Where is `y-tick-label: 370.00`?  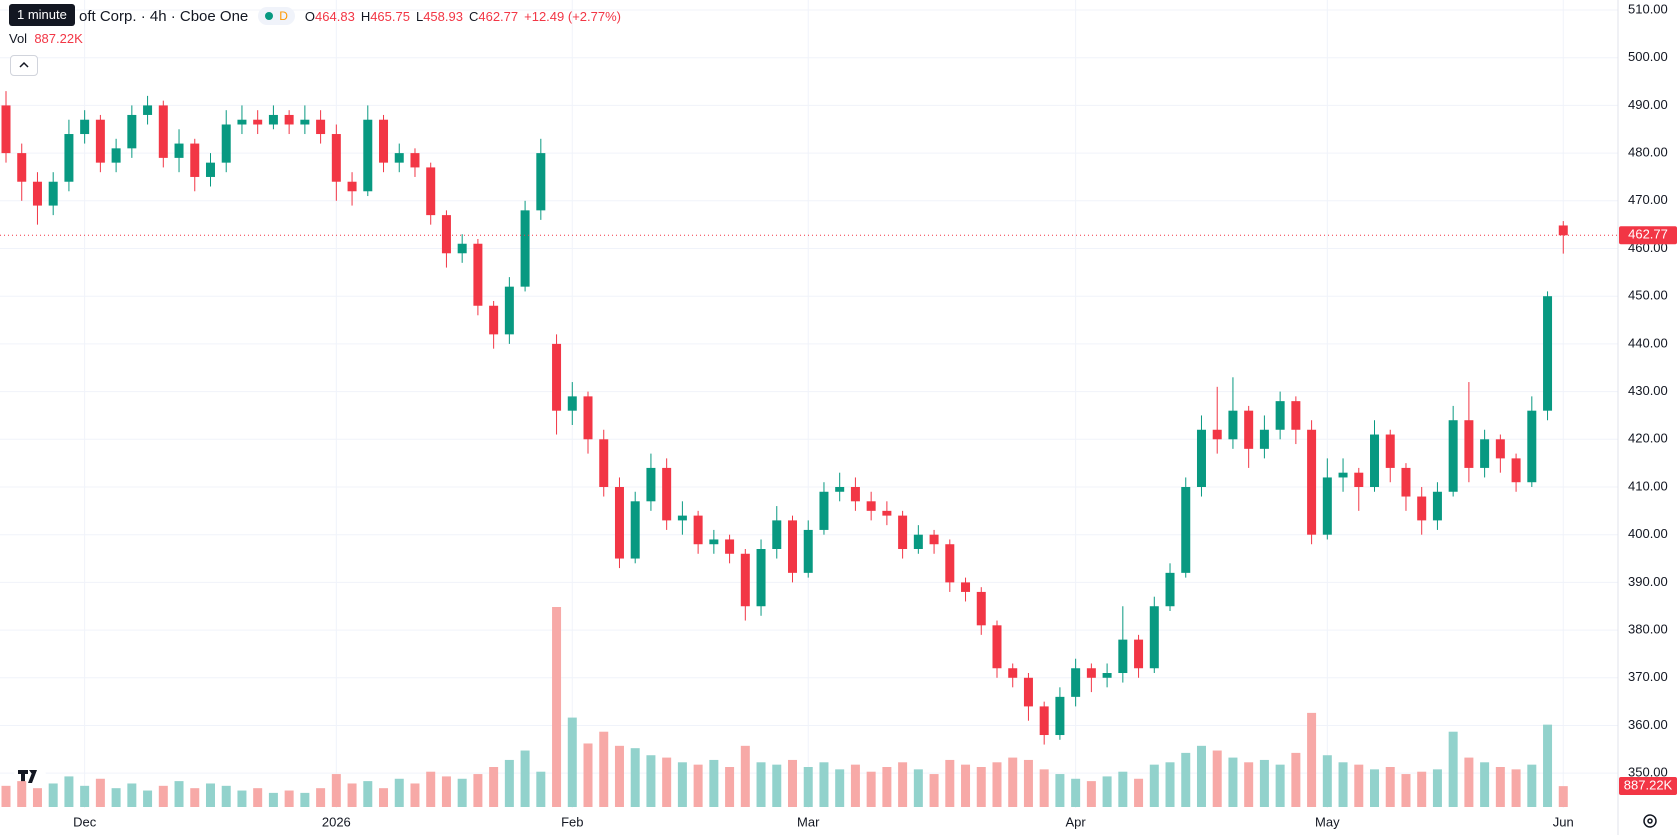
y-tick-label: 370.00 is located at coordinates (1648, 676).